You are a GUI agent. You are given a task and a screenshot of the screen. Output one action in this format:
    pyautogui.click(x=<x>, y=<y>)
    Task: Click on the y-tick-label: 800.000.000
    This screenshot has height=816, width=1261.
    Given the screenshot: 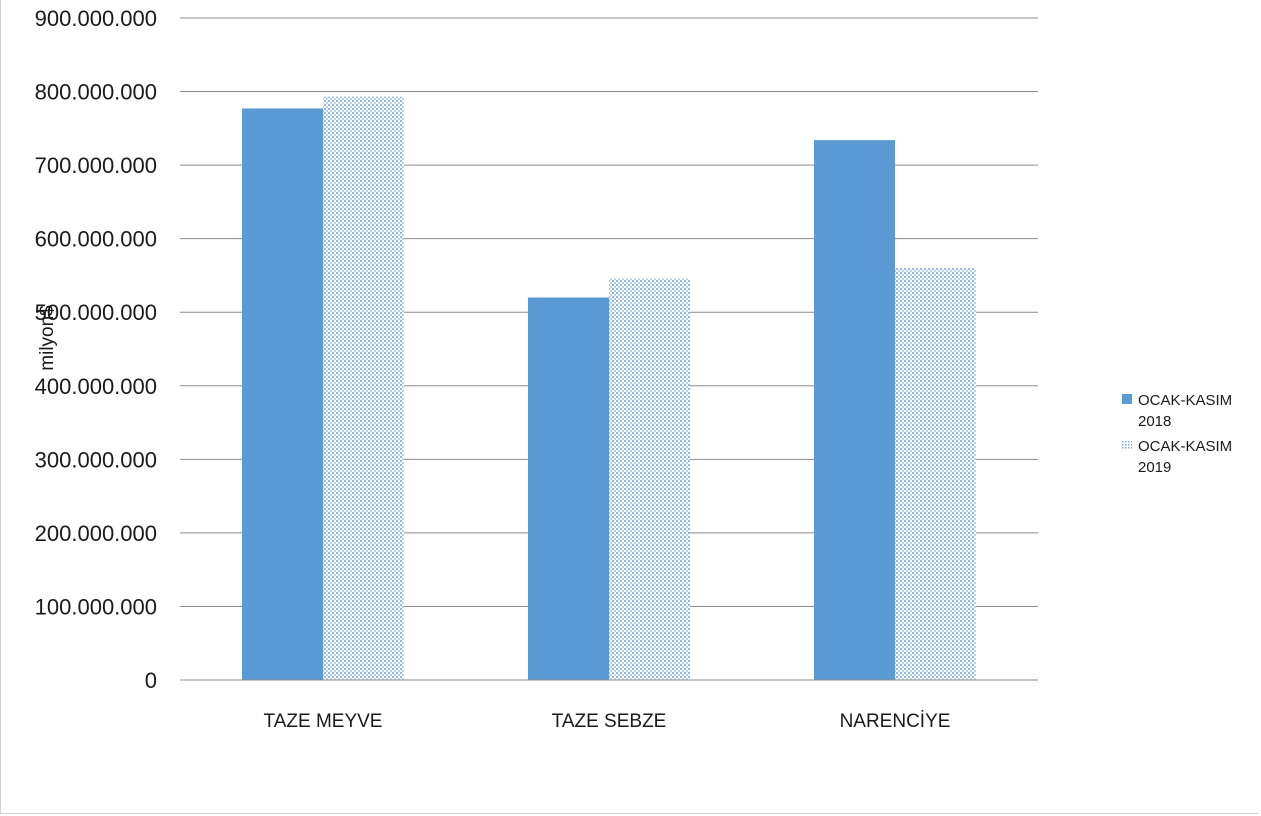 What is the action you would take?
    pyautogui.click(x=96, y=92)
    